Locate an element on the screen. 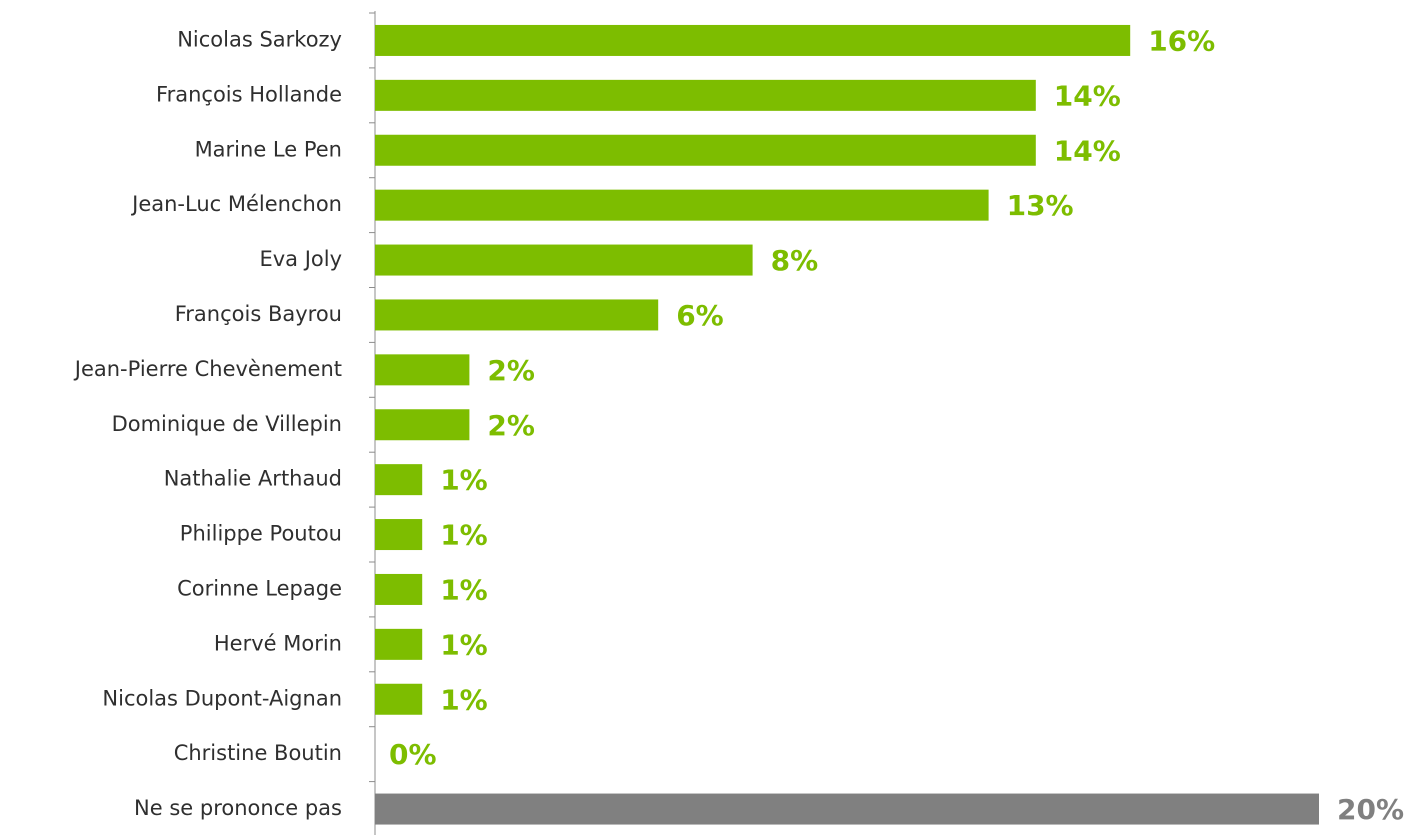 This screenshot has height=839, width=1412. value-label: 20% is located at coordinates (1370, 809).